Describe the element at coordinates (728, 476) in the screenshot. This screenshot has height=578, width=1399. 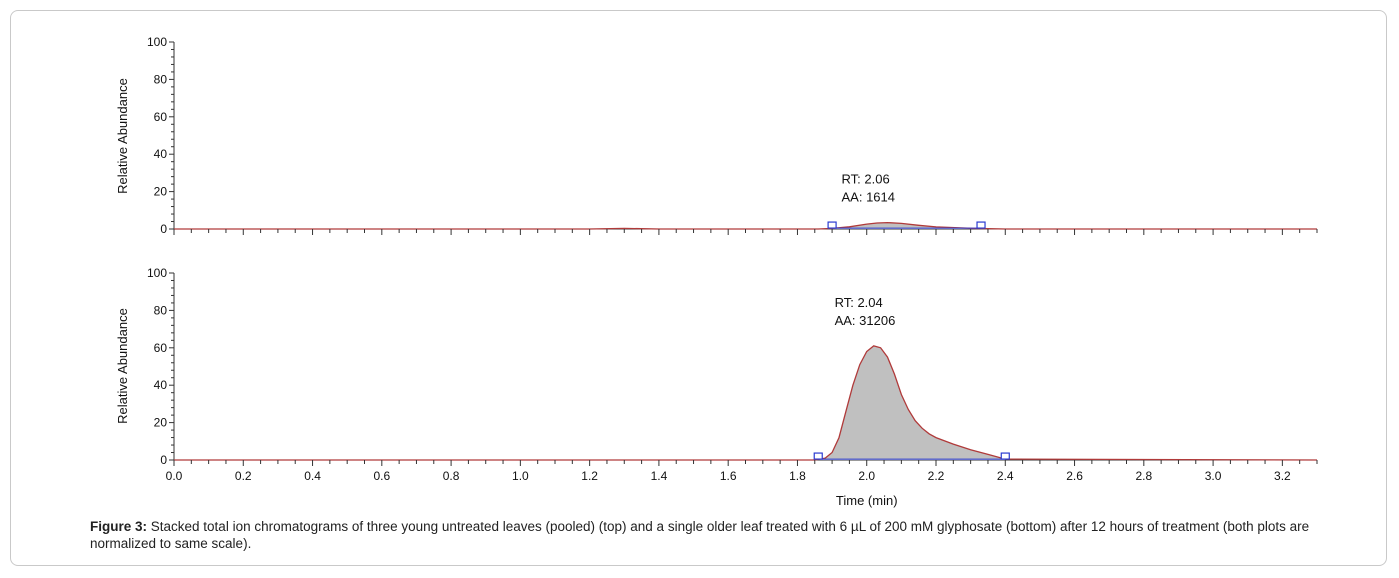
I see `x-tick-label: 1.6` at that location.